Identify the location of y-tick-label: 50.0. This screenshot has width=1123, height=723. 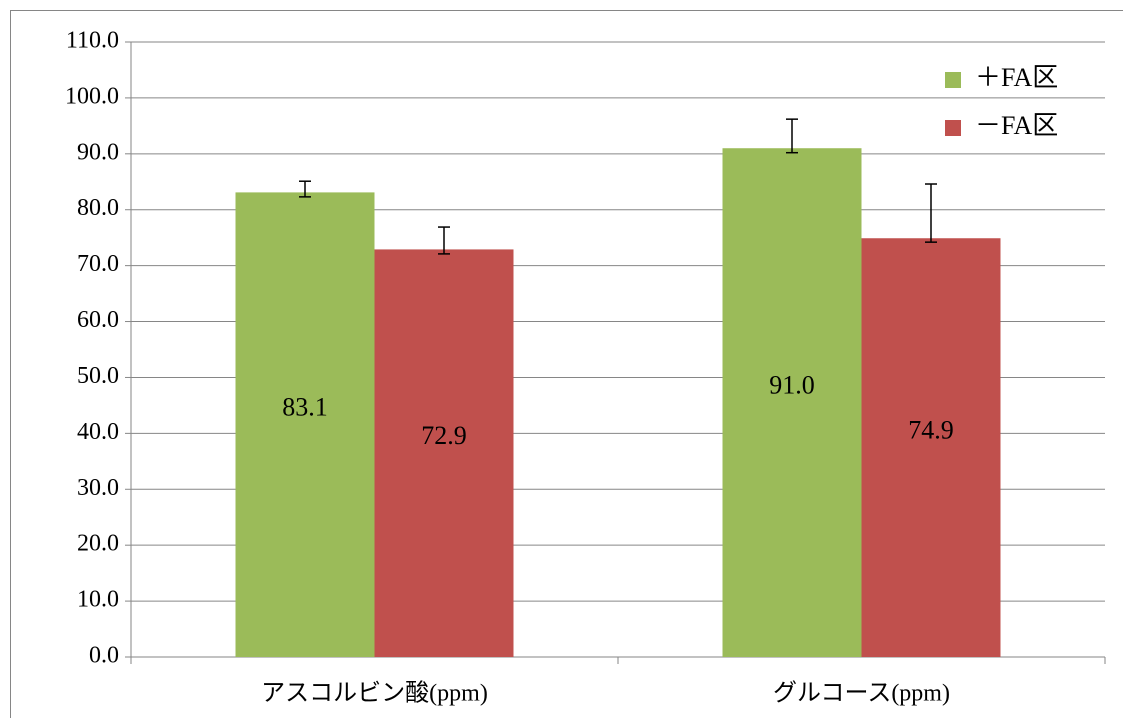
(98, 376).